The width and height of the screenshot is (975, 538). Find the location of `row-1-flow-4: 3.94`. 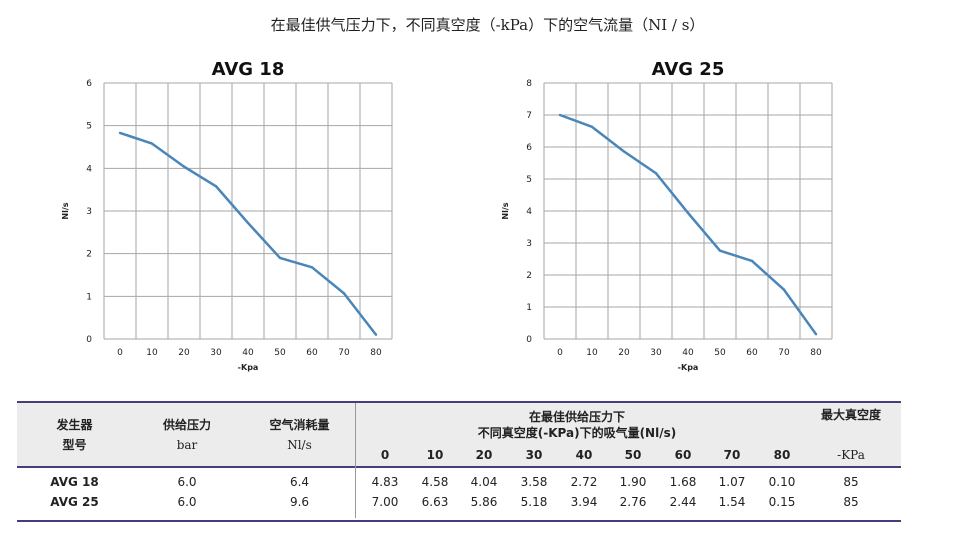

row-1-flow-4: 3.94 is located at coordinates (584, 502).